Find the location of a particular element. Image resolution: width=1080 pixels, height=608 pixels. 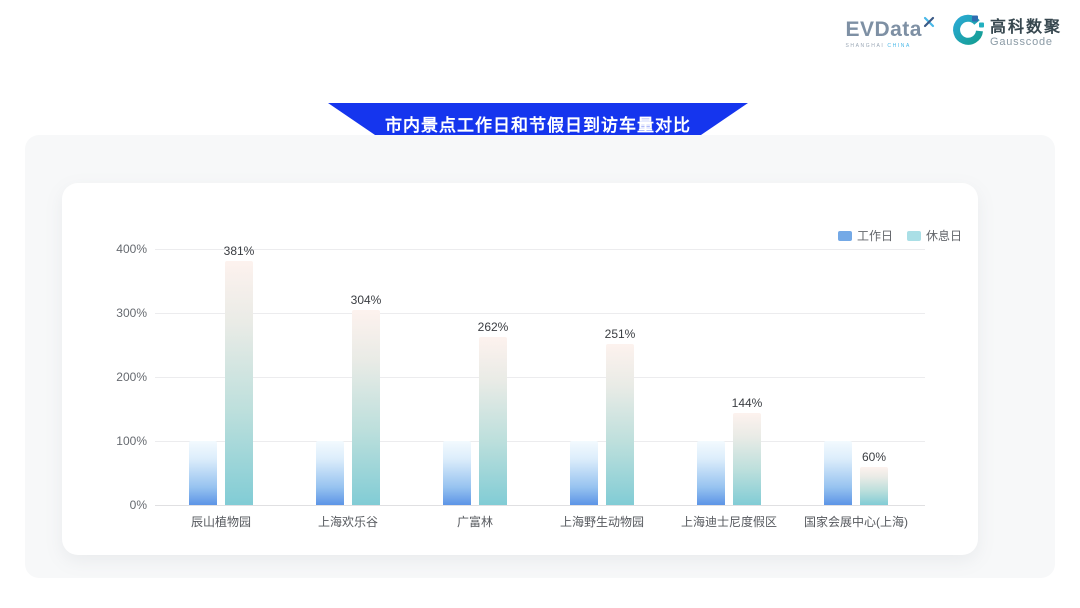

x-axis-line is located at coordinates (540, 505).